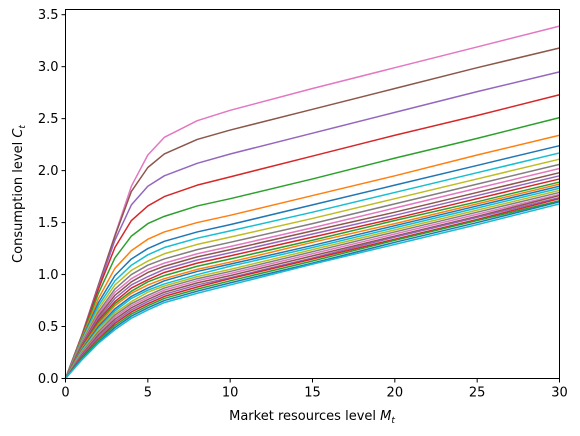 Image resolution: width=580 pixels, height=436 pixels. I want to click on y-axis-label-var: C, so click(18, 133).